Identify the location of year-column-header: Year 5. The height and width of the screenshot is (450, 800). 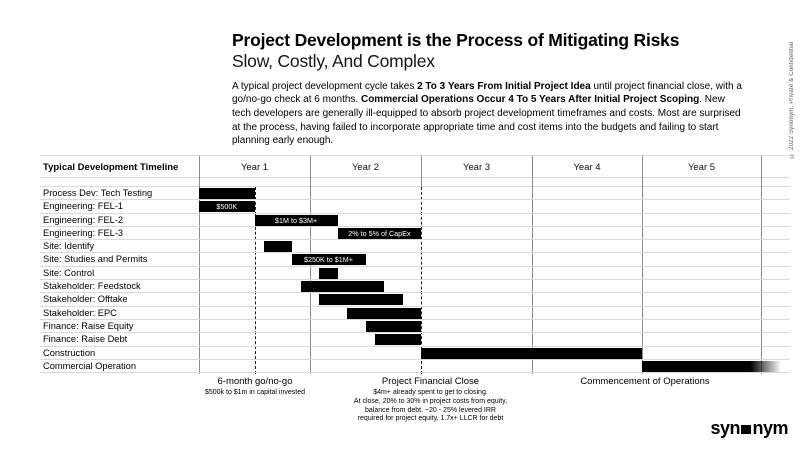
(701, 167).